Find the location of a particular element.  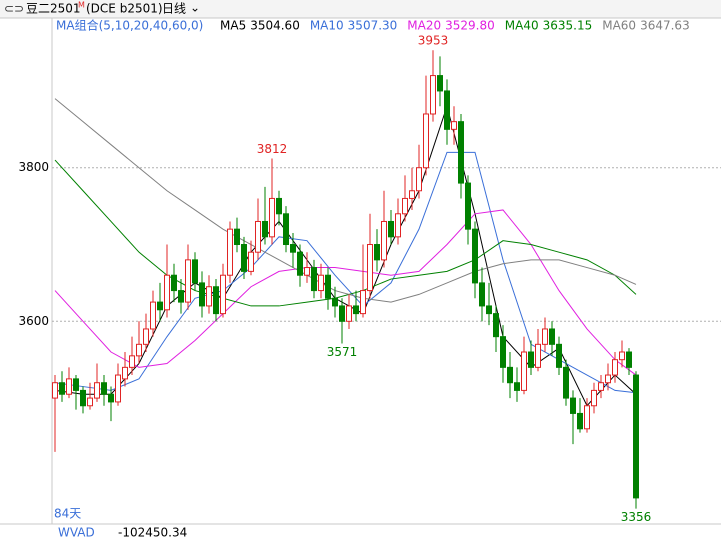

y-tick-label: 3800 is located at coordinates (33, 167).